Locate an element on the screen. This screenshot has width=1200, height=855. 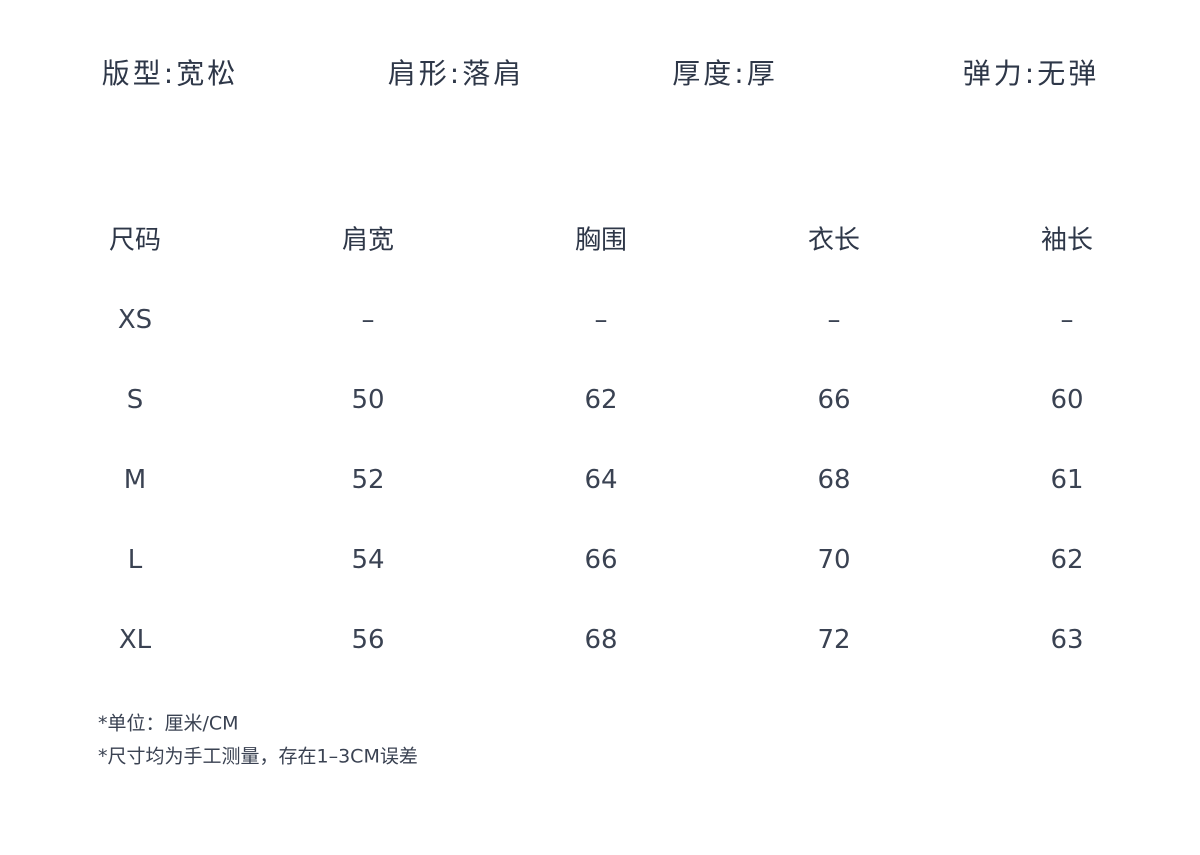
table-cell: 54 is located at coordinates (368, 560).